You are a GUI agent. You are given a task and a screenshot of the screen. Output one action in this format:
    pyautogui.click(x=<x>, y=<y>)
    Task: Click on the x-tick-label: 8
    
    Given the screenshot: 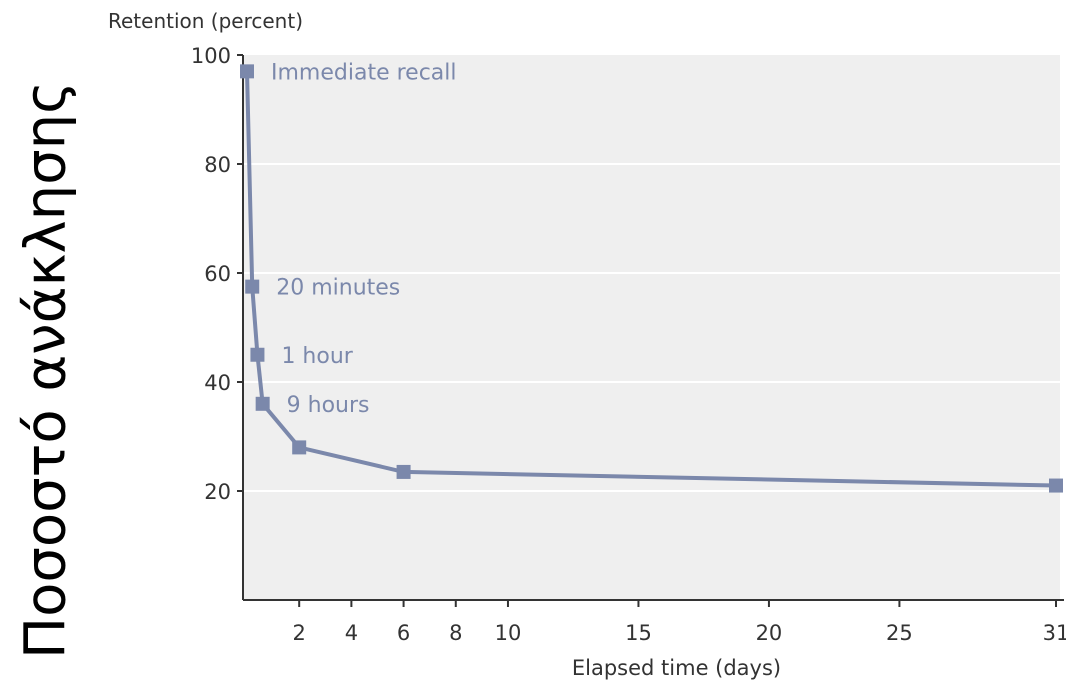 What is the action you would take?
    pyautogui.click(x=455, y=633)
    